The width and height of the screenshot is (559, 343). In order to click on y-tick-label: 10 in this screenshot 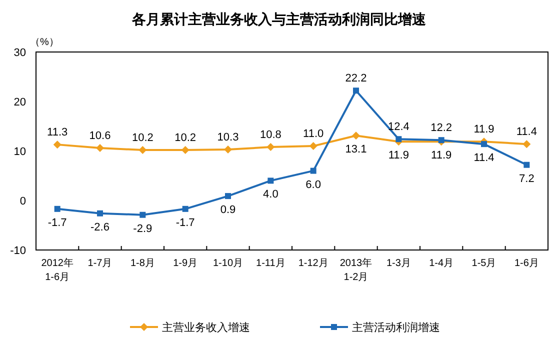, I will do `click(20, 152)`.